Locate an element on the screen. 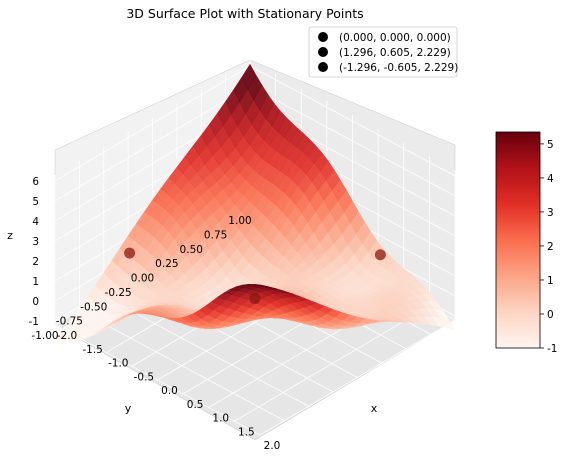 The width and height of the screenshot is (568, 465). colorbar-tick-label: 2 is located at coordinates (550, 247).